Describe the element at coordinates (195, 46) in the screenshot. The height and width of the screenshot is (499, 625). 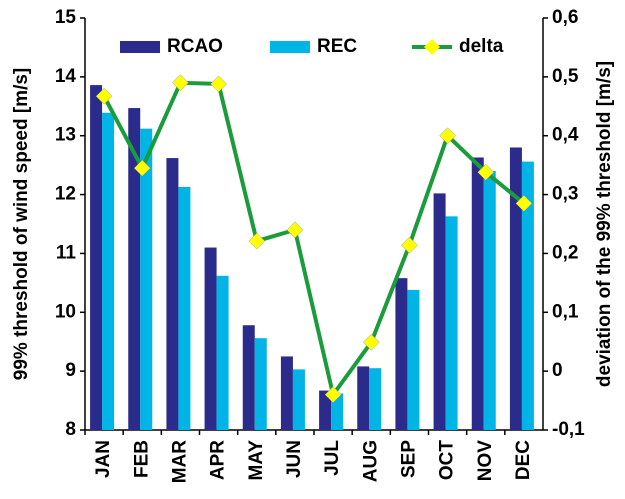
I see `legend-label: RCAO` at that location.